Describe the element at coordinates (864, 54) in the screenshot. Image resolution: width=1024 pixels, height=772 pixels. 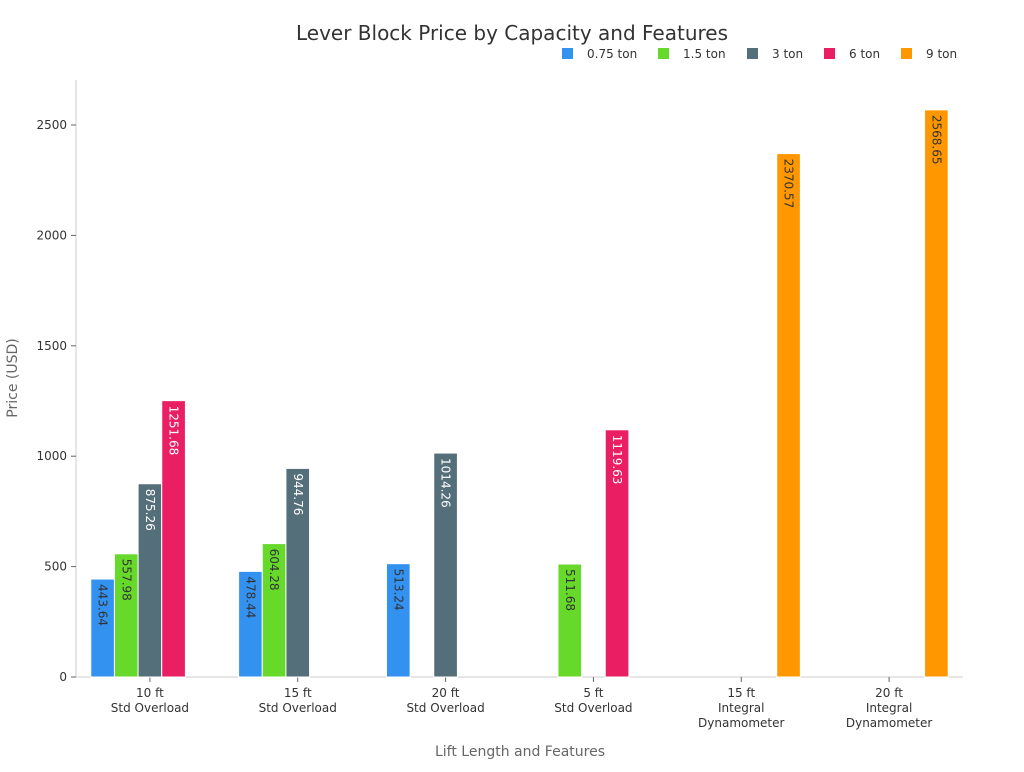
I see `legend-label: 6 ton` at that location.